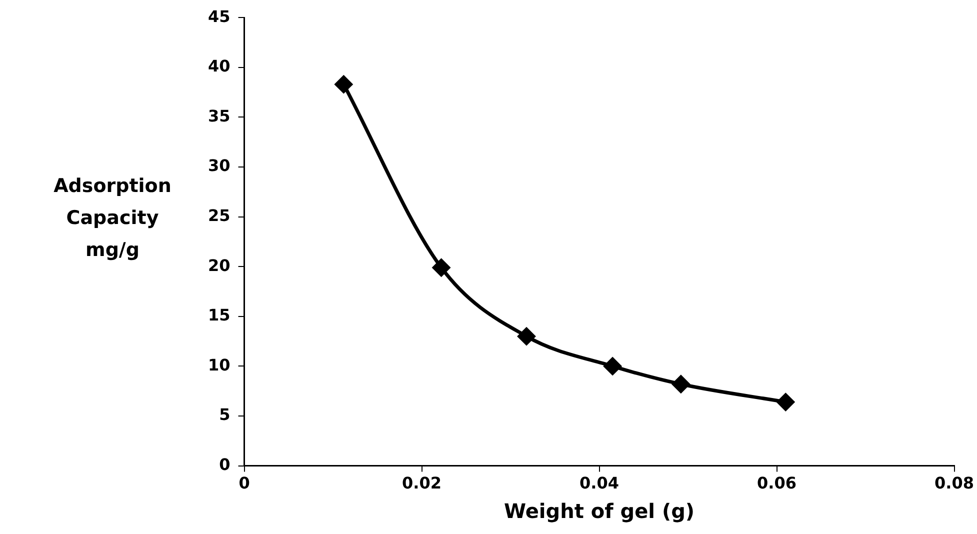 This screenshot has height=534, width=977. I want to click on x-axis-title: Weight of gel (g), so click(599, 511).